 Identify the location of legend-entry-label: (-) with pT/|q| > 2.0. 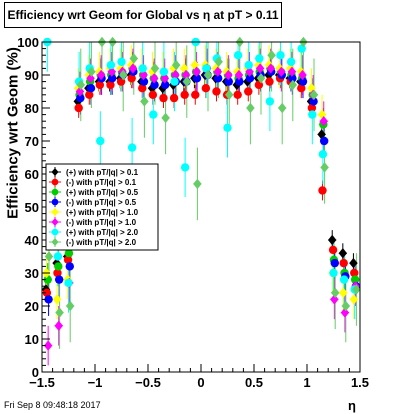
(101, 242).